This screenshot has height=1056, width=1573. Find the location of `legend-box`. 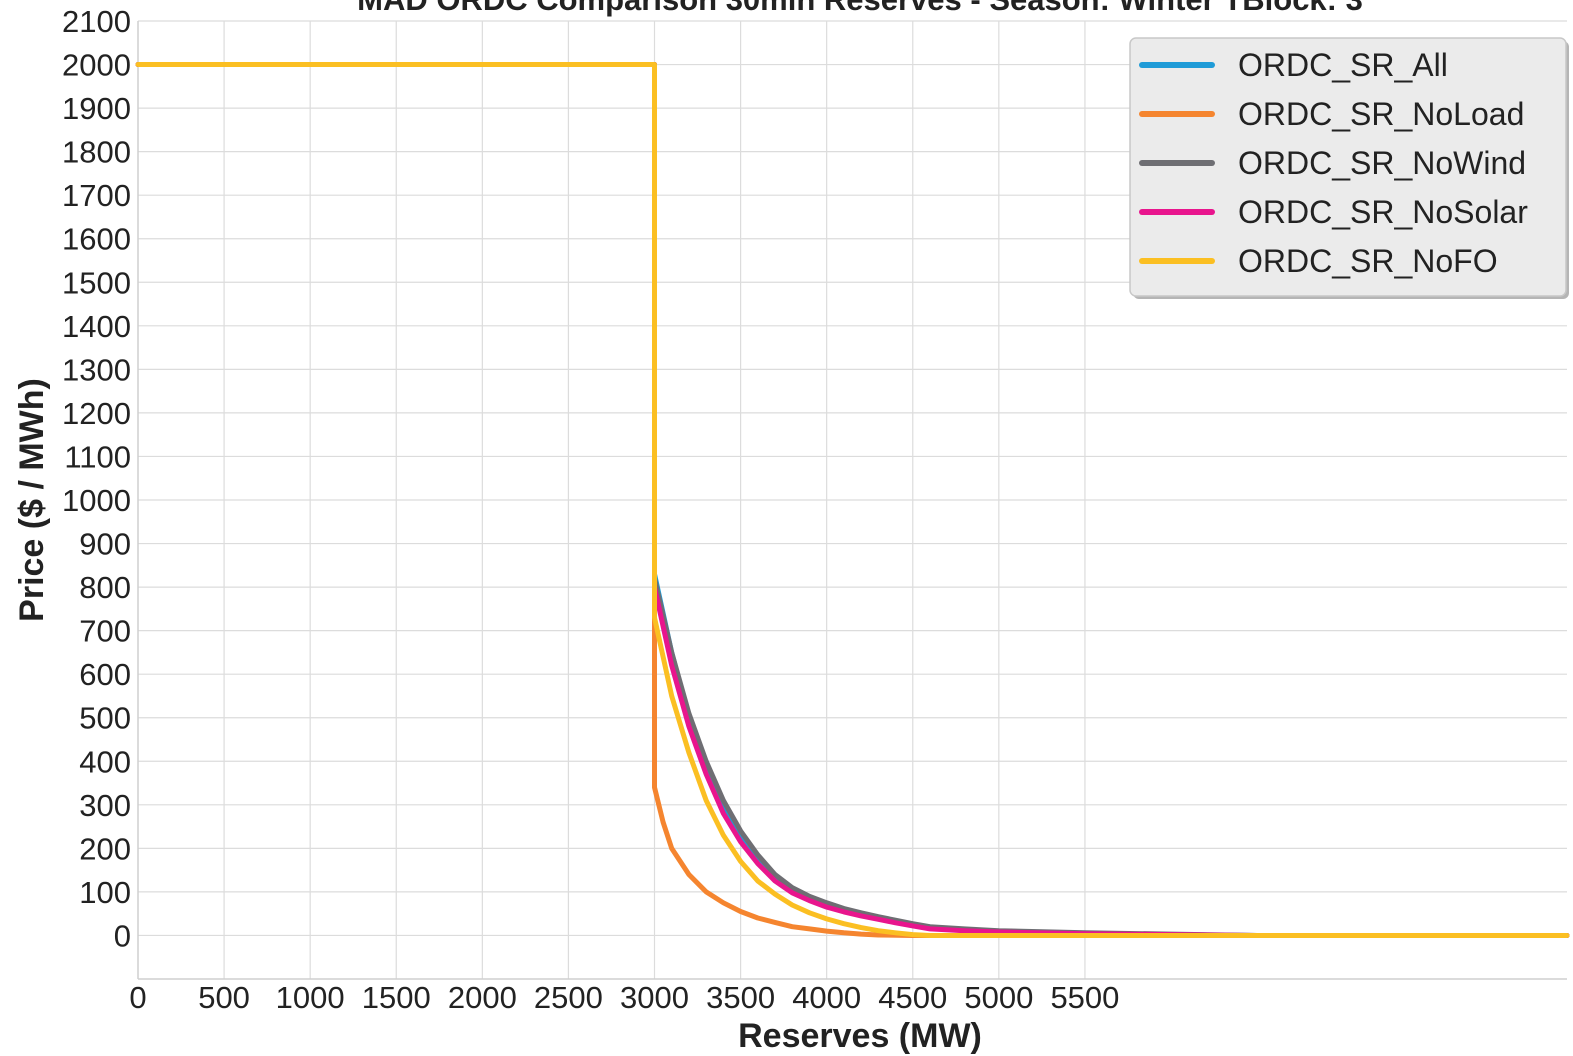

legend-box is located at coordinates (1348, 167).